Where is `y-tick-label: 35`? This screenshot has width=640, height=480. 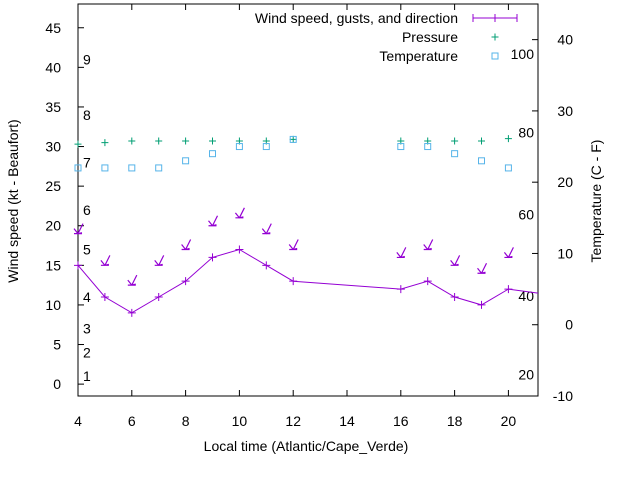 y-tick-label: 35 is located at coordinates (53, 107).